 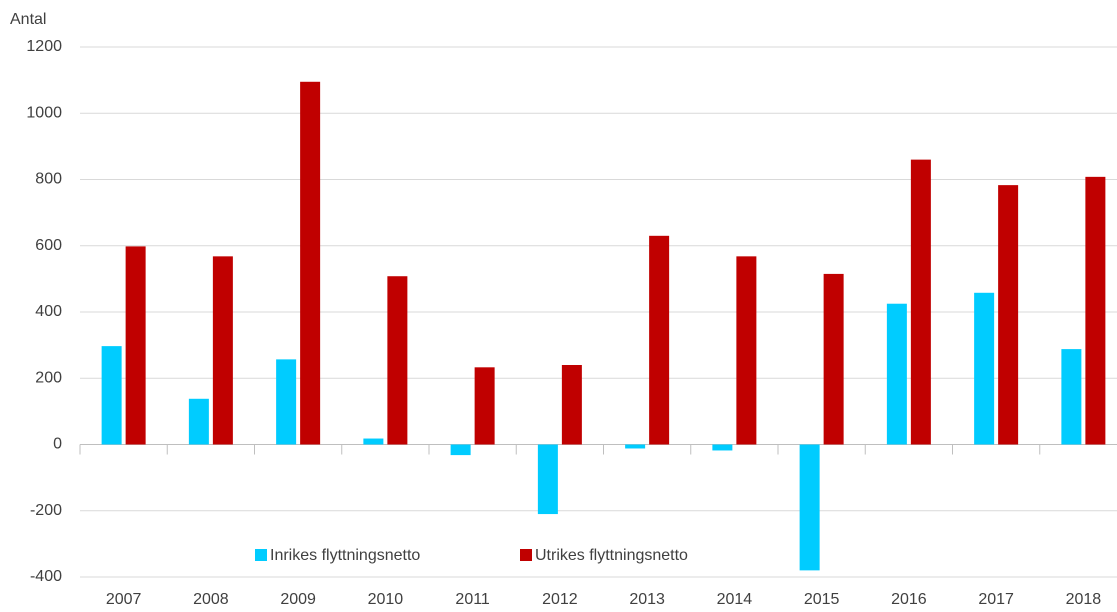 What do you see at coordinates (909, 599) in the screenshot?
I see `x-tick-label: 2016` at bounding box center [909, 599].